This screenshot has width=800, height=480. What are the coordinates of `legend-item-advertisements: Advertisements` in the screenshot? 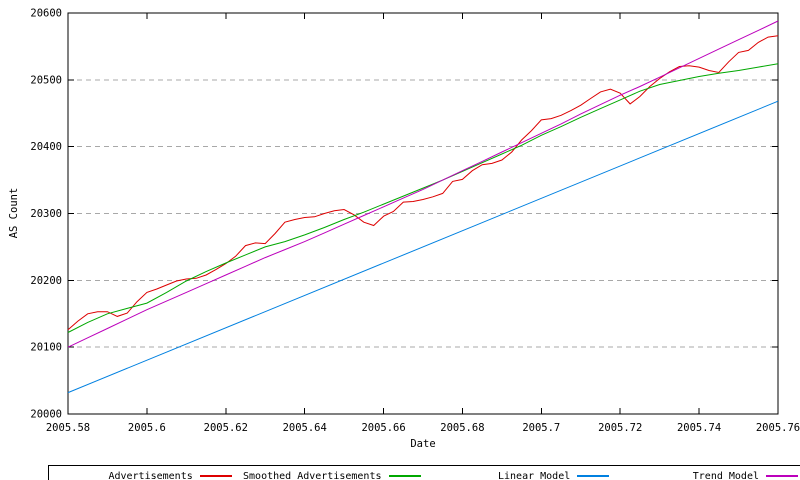 It's located at (143, 473).